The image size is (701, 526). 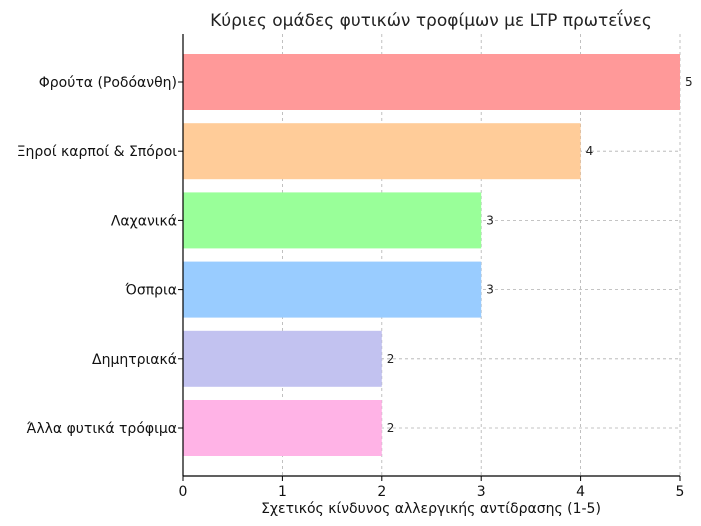 What do you see at coordinates (102, 429) in the screenshot?
I see `category-label: Άλλα φυτικά τρόφιμα` at bounding box center [102, 429].